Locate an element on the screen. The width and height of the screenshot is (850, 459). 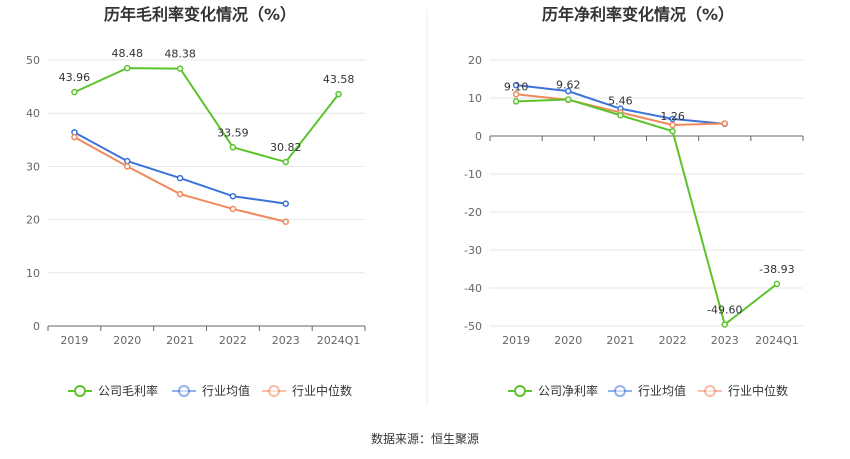
legend-label: 公司毛利率 is located at coordinates (128, 390).